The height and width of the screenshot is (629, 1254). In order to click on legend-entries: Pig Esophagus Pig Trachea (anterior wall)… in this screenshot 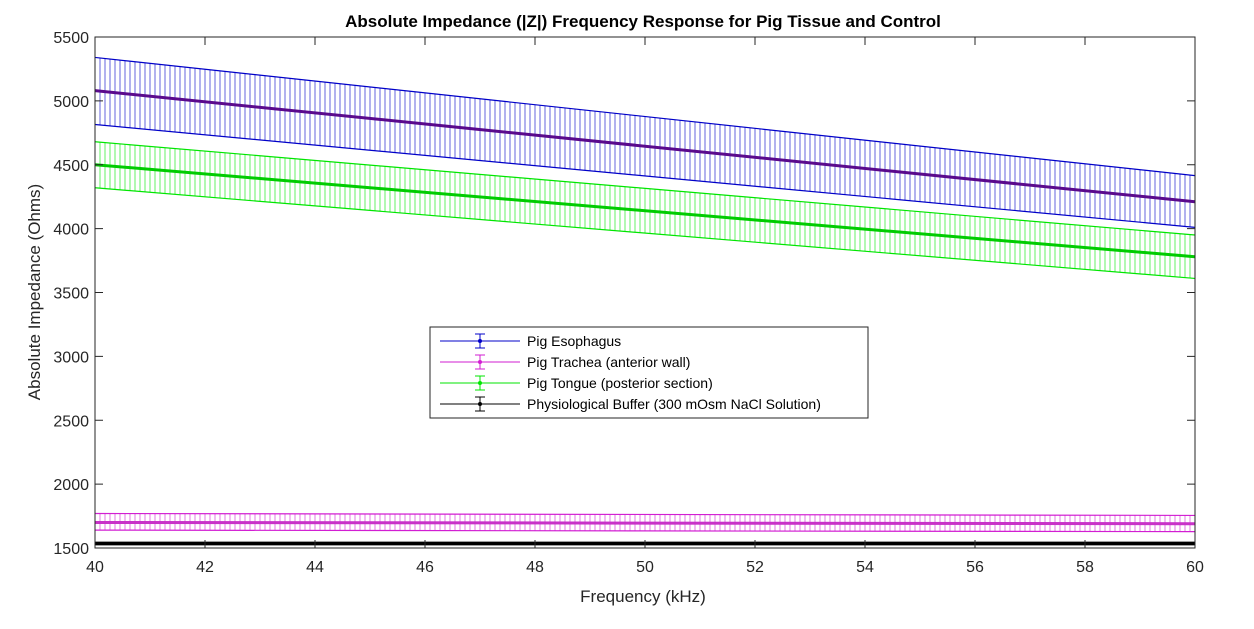, I will do `click(630, 372)`.